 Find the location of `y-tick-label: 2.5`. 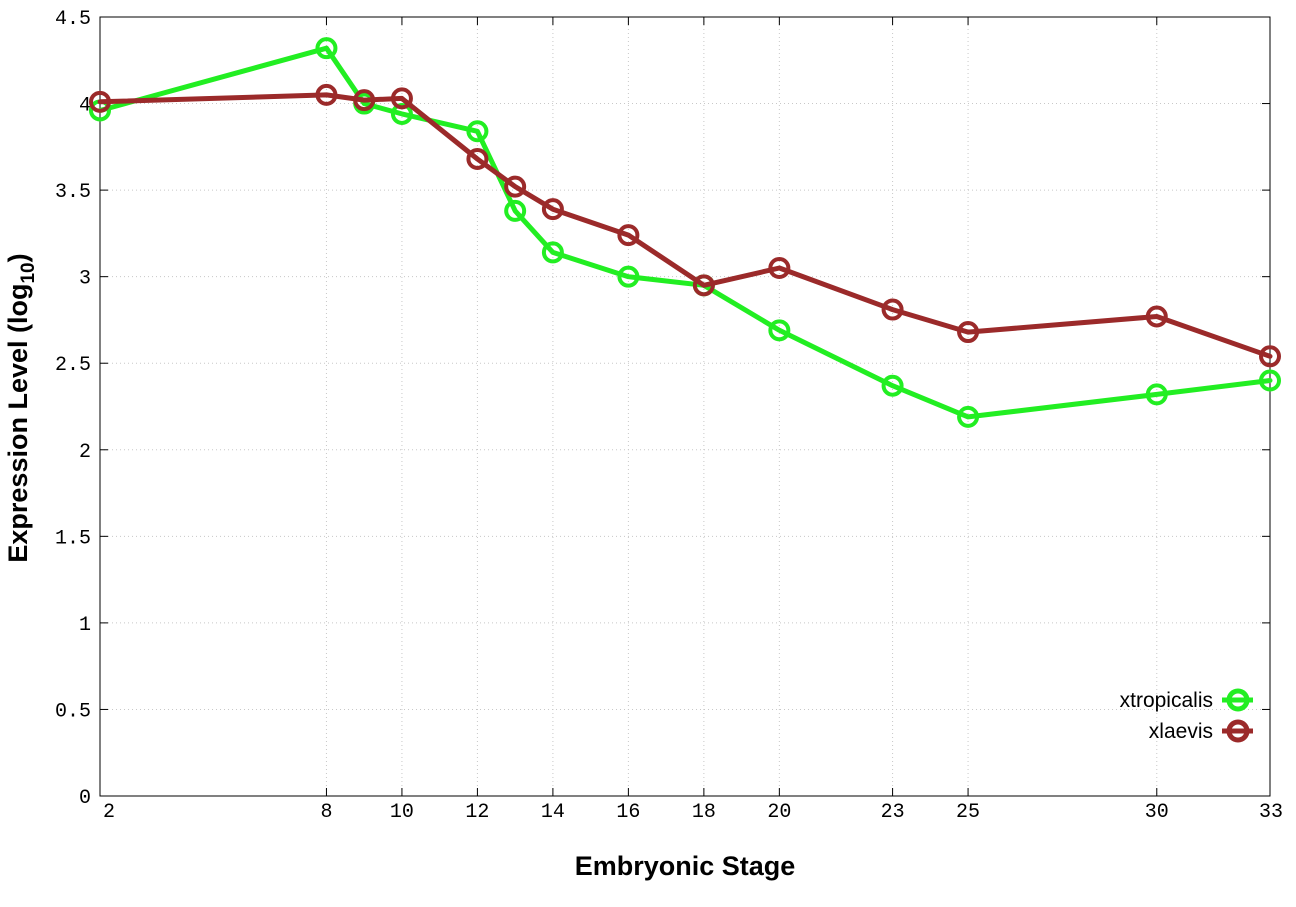

y-tick-label: 2.5 is located at coordinates (73, 365).